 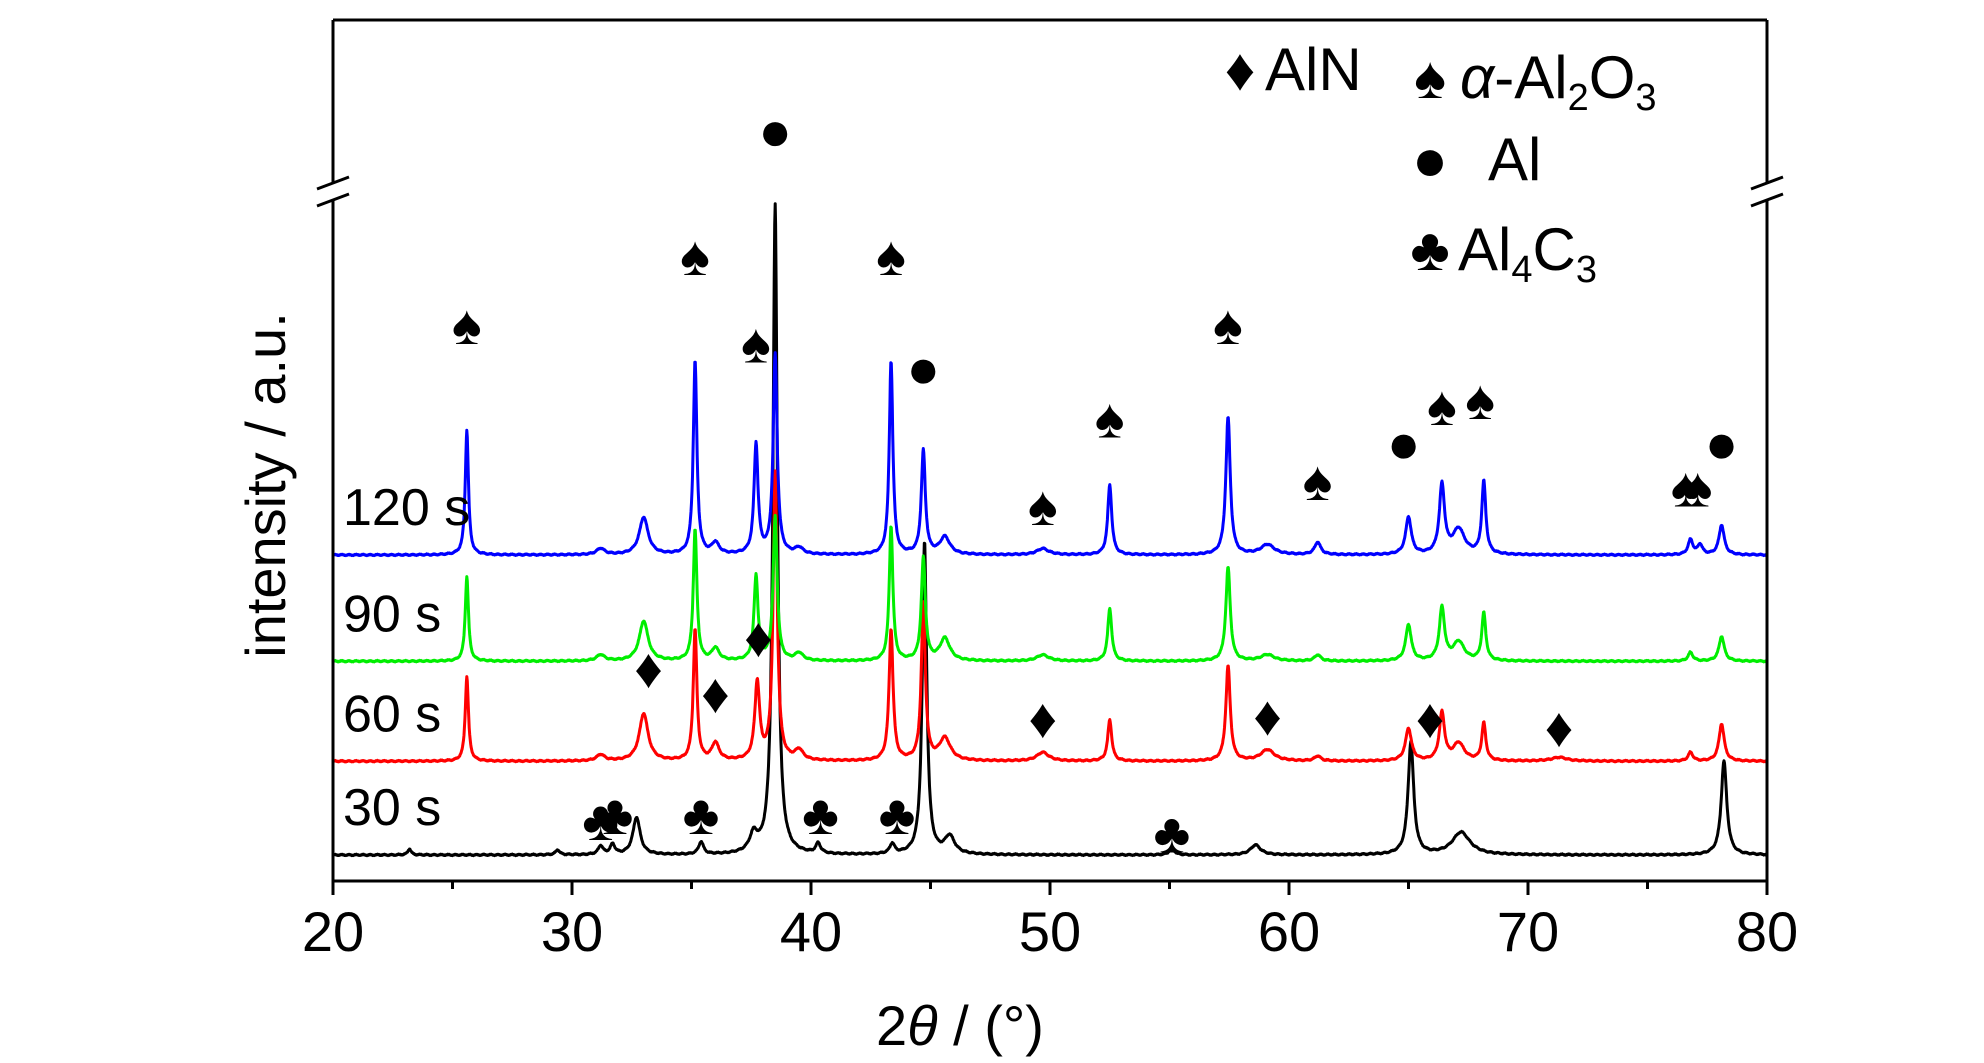 What do you see at coordinates (572, 931) in the screenshot?
I see `x-tick-label: 30` at bounding box center [572, 931].